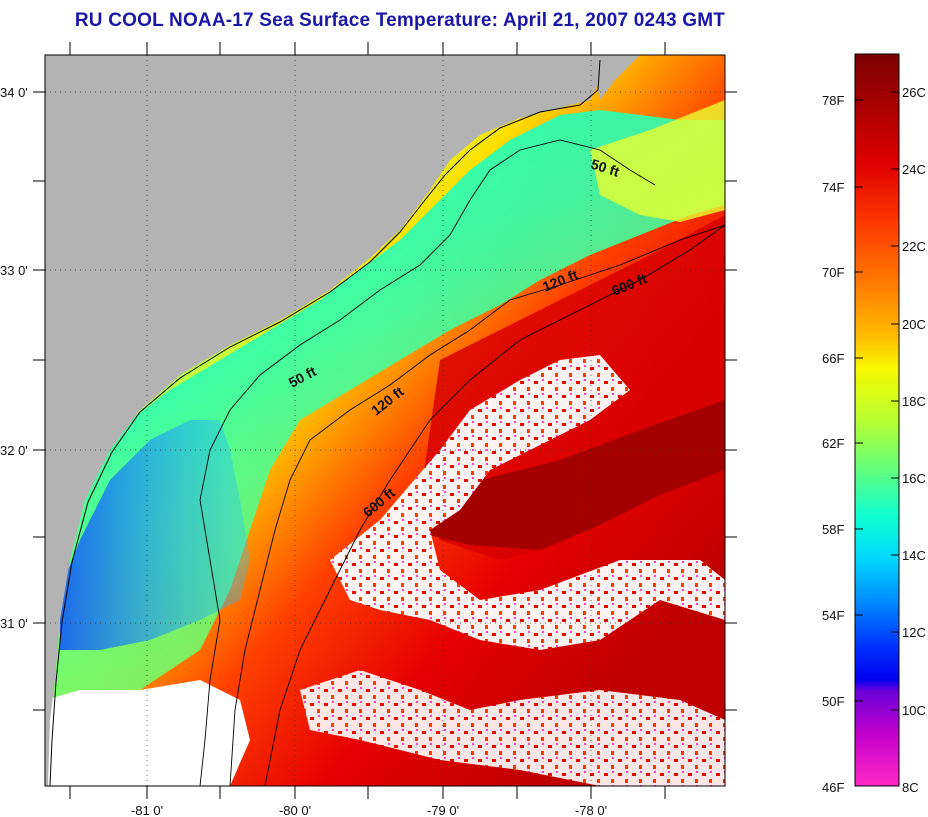 Image resolution: width=928 pixels, height=817 pixels. What do you see at coordinates (833, 787) in the screenshot?
I see `colorbar-f-label: 46F` at bounding box center [833, 787].